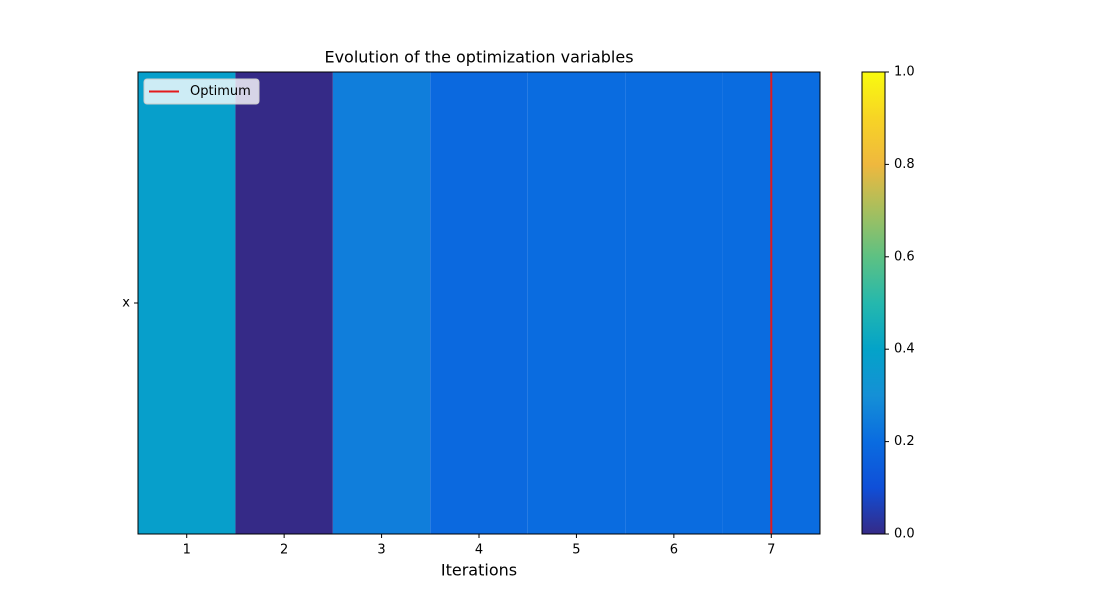 The image size is (1100, 600). I want to click on legend-label: Optimum, so click(220, 91).